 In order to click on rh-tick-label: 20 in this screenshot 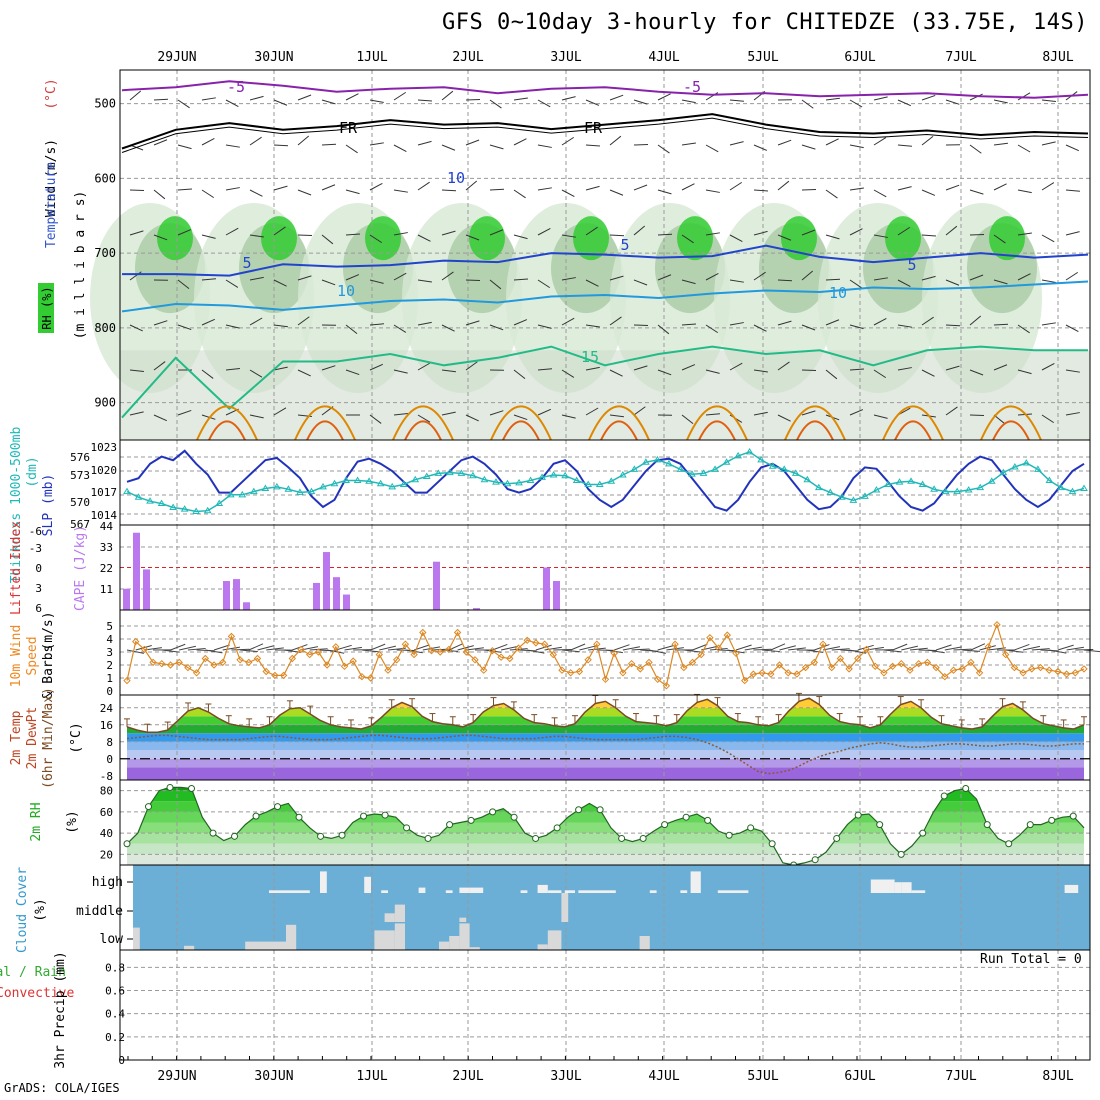, I will do `click(106, 854)`.